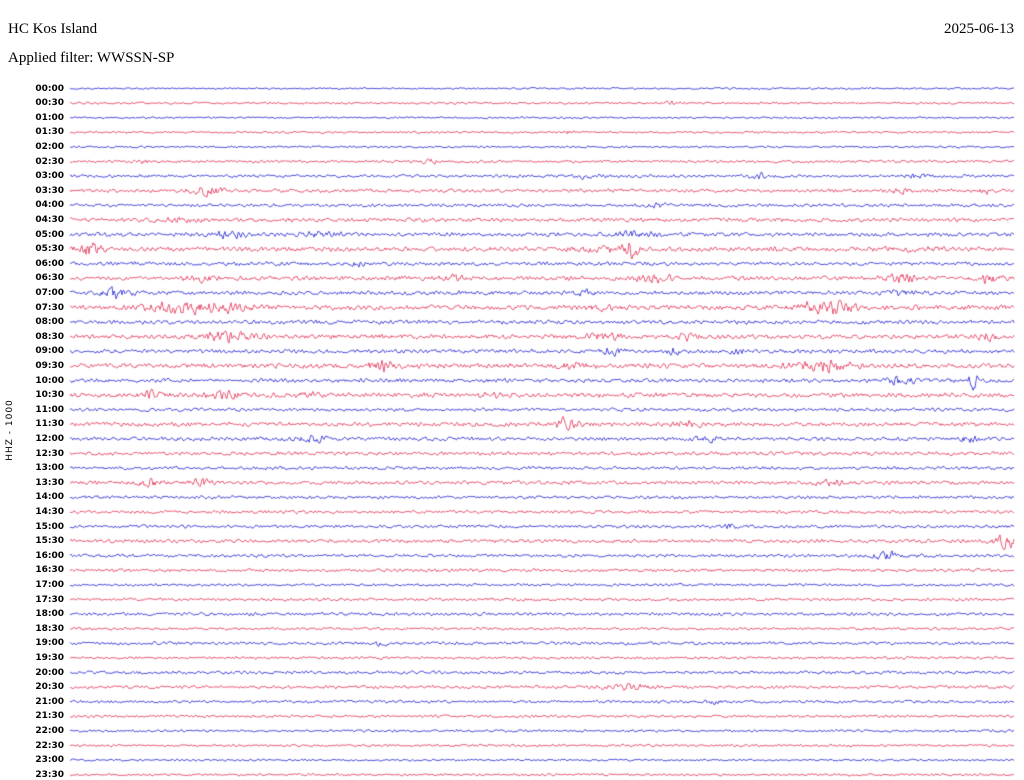 The image size is (1024, 780). What do you see at coordinates (49, 292) in the screenshot?
I see `time-label: 07:00` at bounding box center [49, 292].